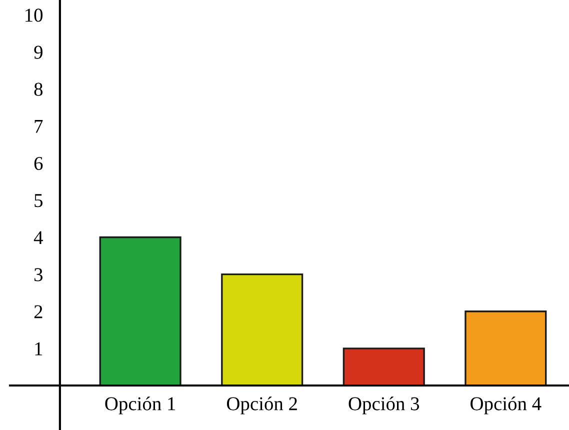 This screenshot has height=430, width=569. I want to click on y-tick-label: 3, so click(38, 275).